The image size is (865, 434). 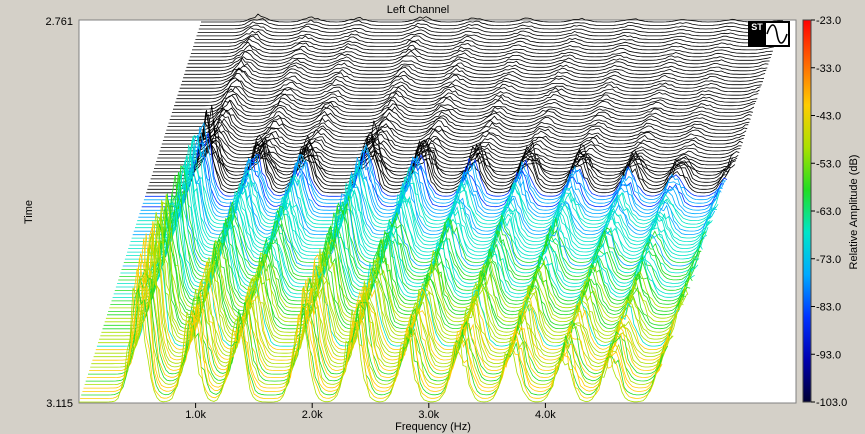 What do you see at coordinates (828, 355) in the screenshot?
I see `colorbar-tick-label: -93.0` at bounding box center [828, 355].